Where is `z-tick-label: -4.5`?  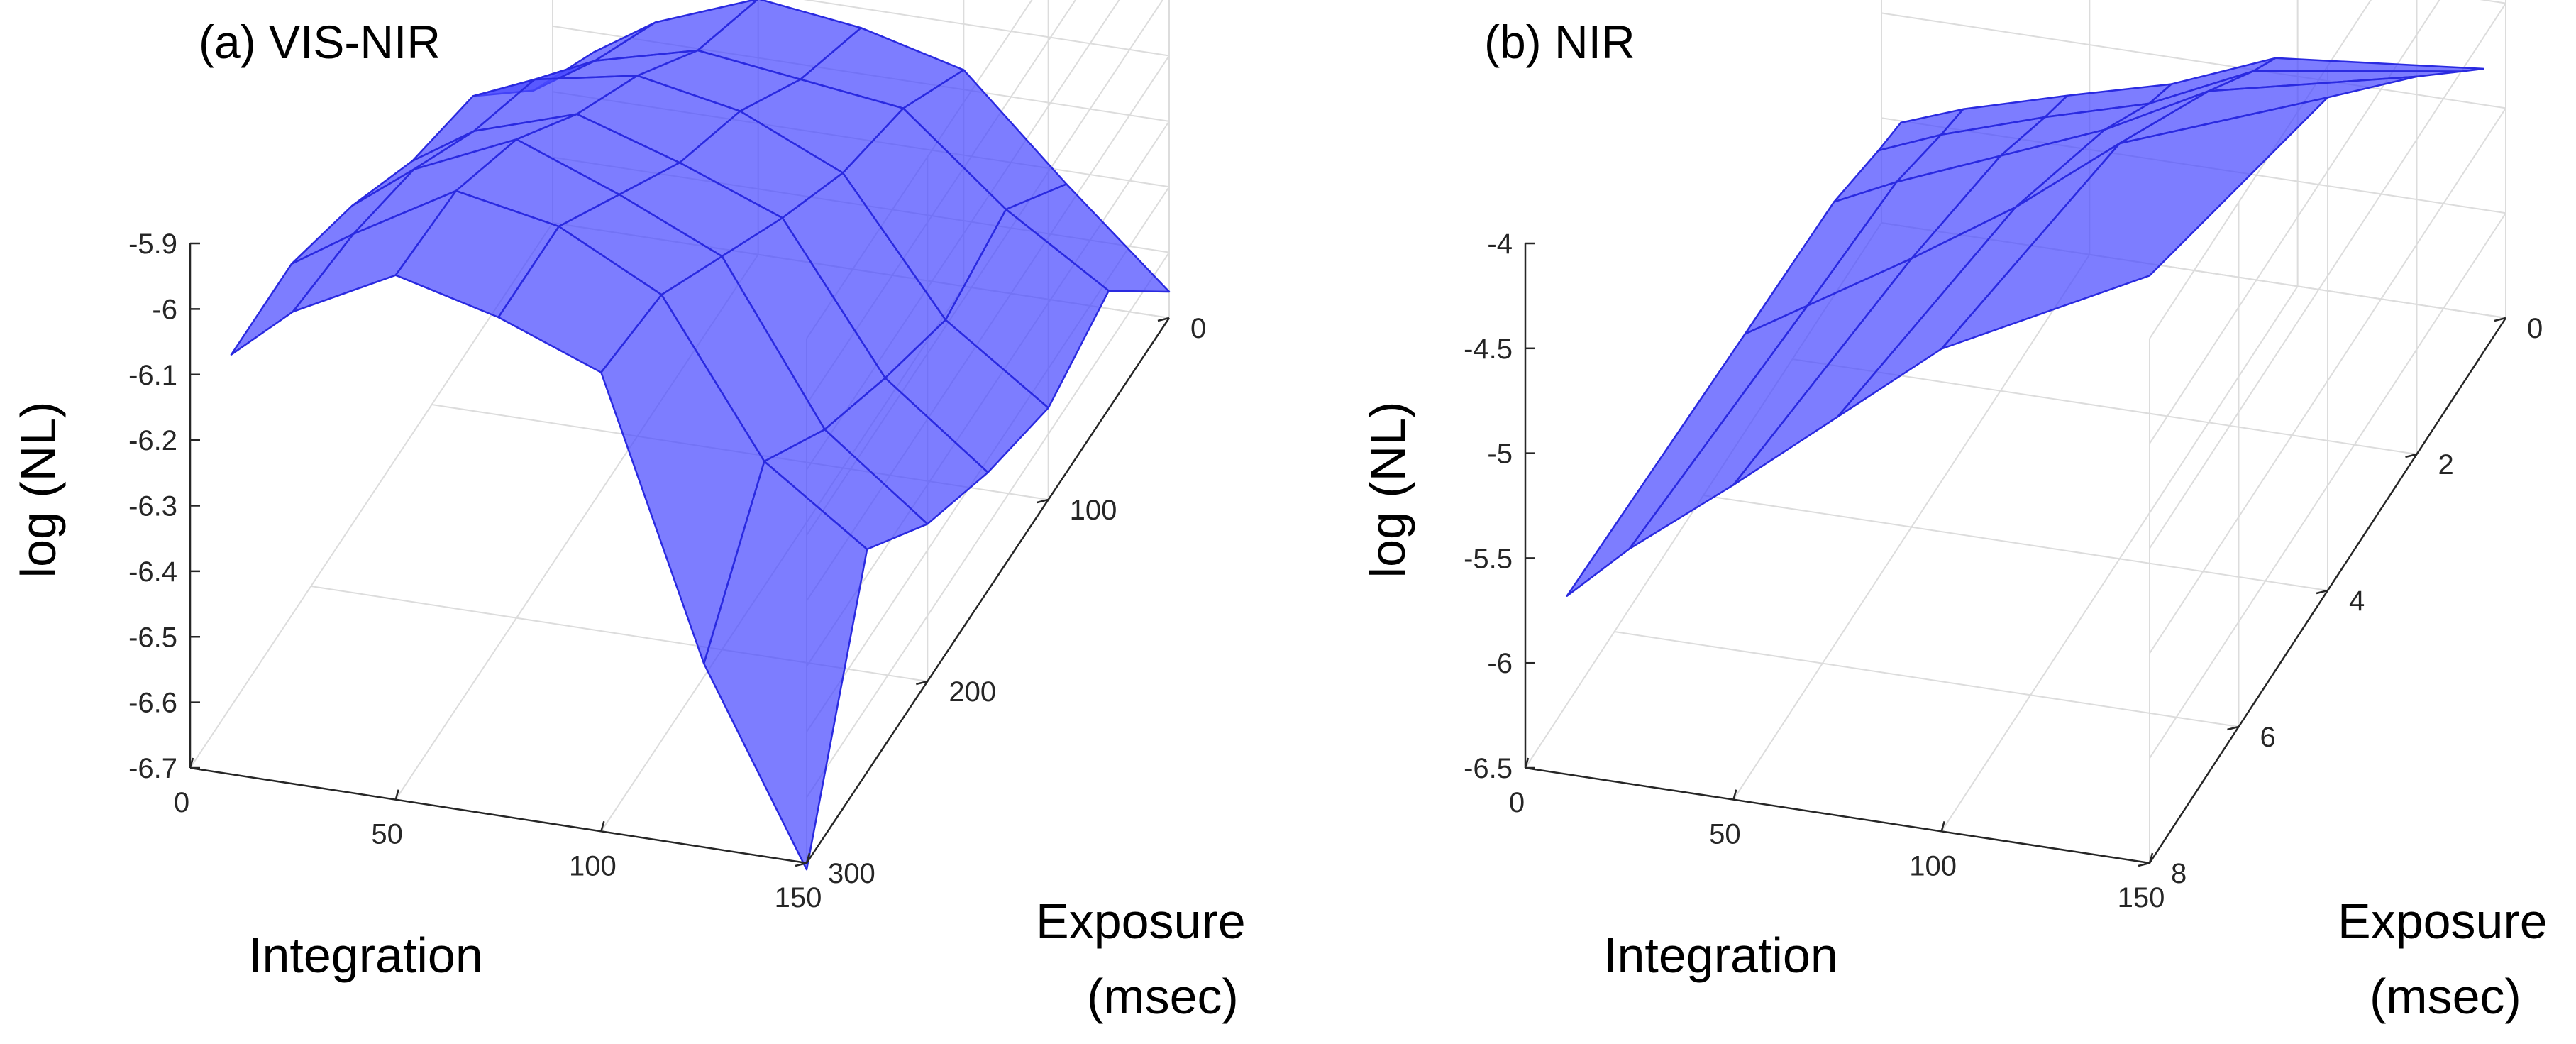
z-tick-label: -4.5 is located at coordinates (1488, 349).